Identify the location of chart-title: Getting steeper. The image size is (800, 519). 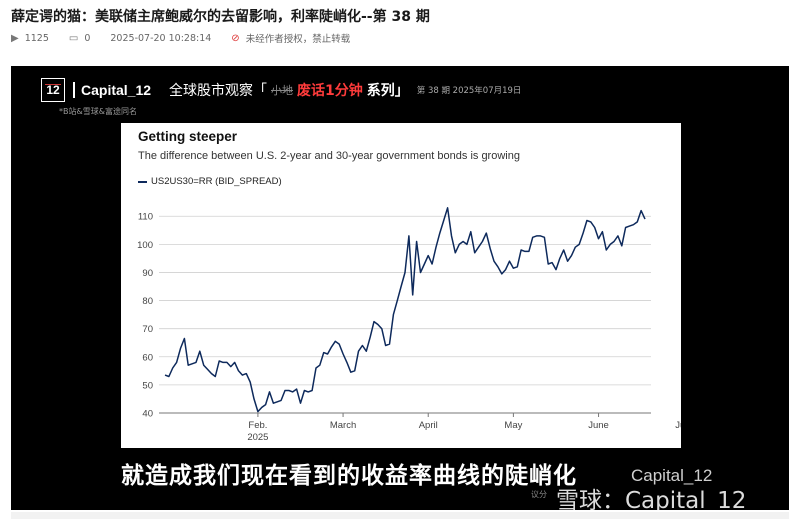
(188, 136).